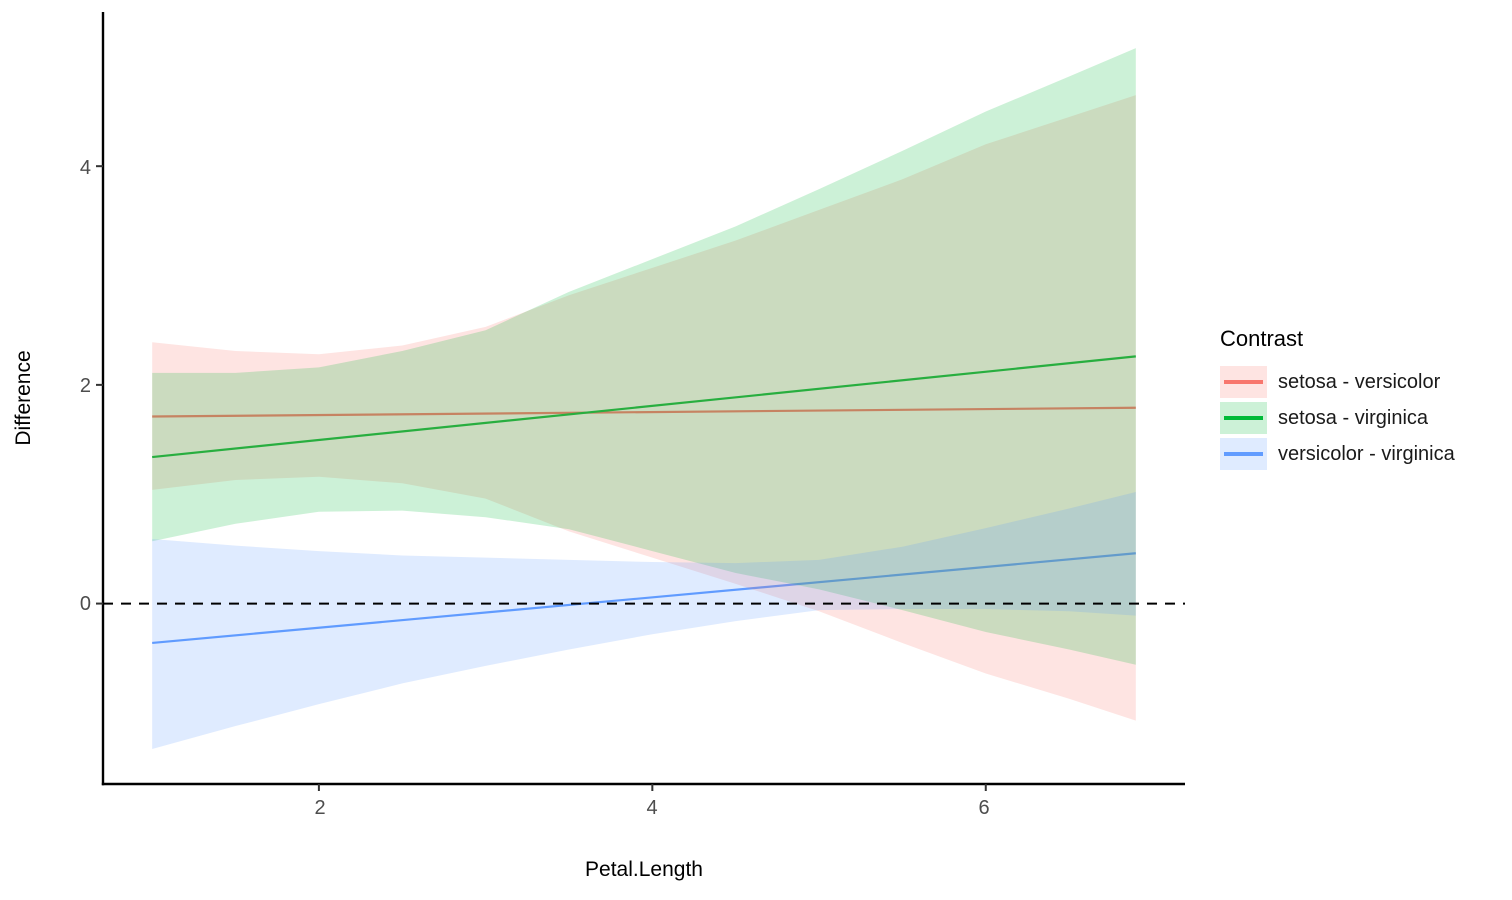 This screenshot has height=900, width=1512. I want to click on legend-label: setosa - versicolor, so click(1359, 381).